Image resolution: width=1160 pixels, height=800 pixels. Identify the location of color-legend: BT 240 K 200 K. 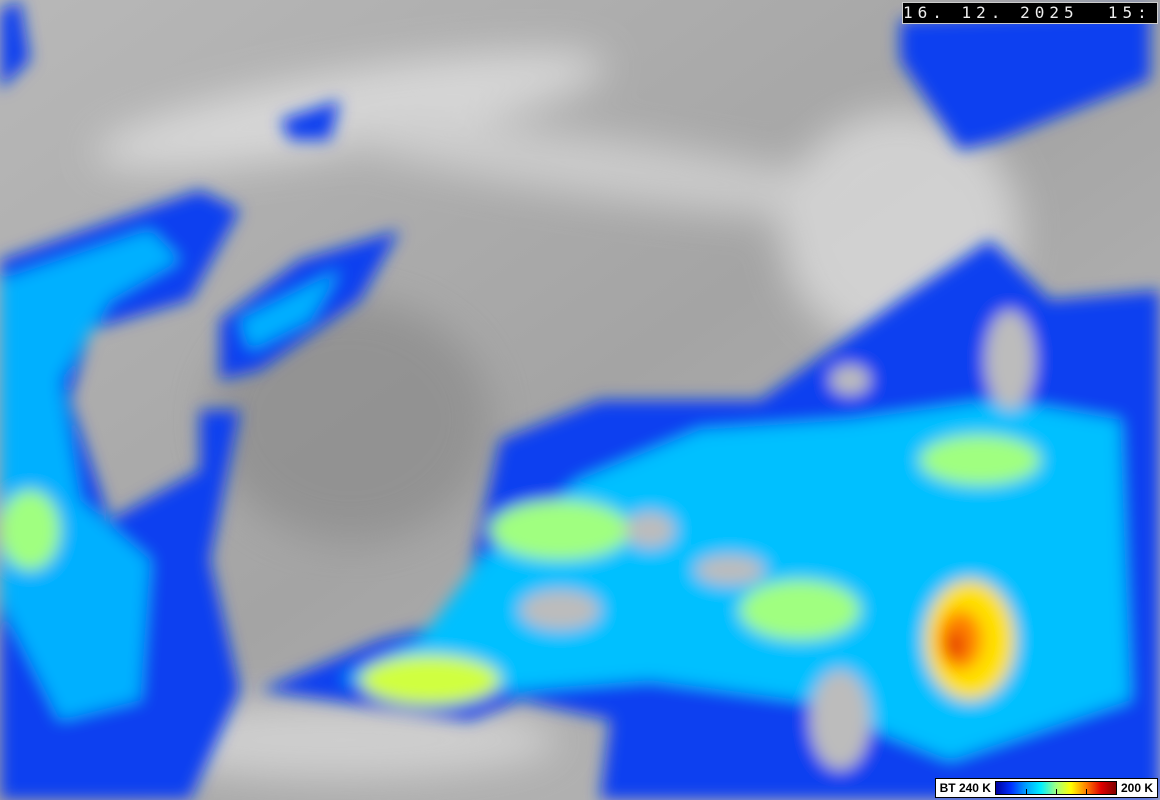
(1046, 788).